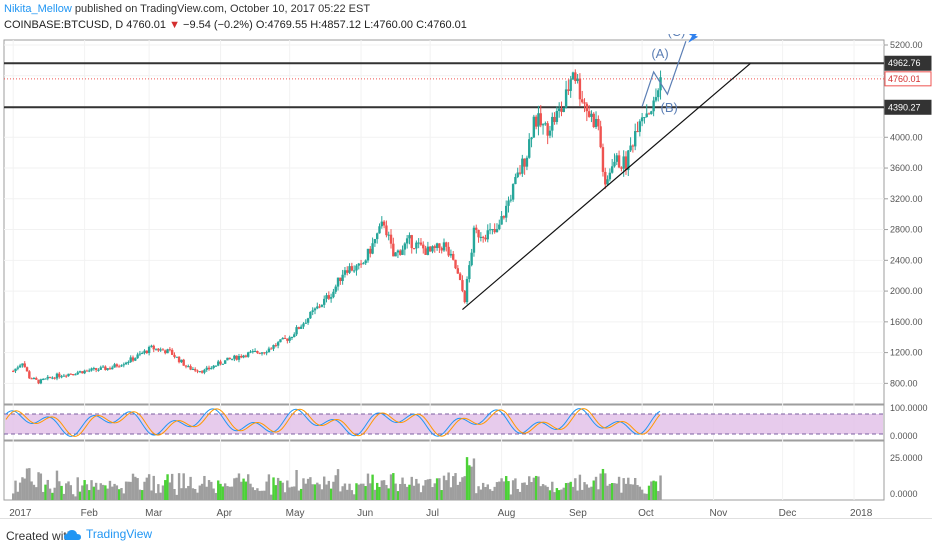 The width and height of the screenshot is (932, 551). I want to click on tradingview-logo: TradingView, so click(108, 534).